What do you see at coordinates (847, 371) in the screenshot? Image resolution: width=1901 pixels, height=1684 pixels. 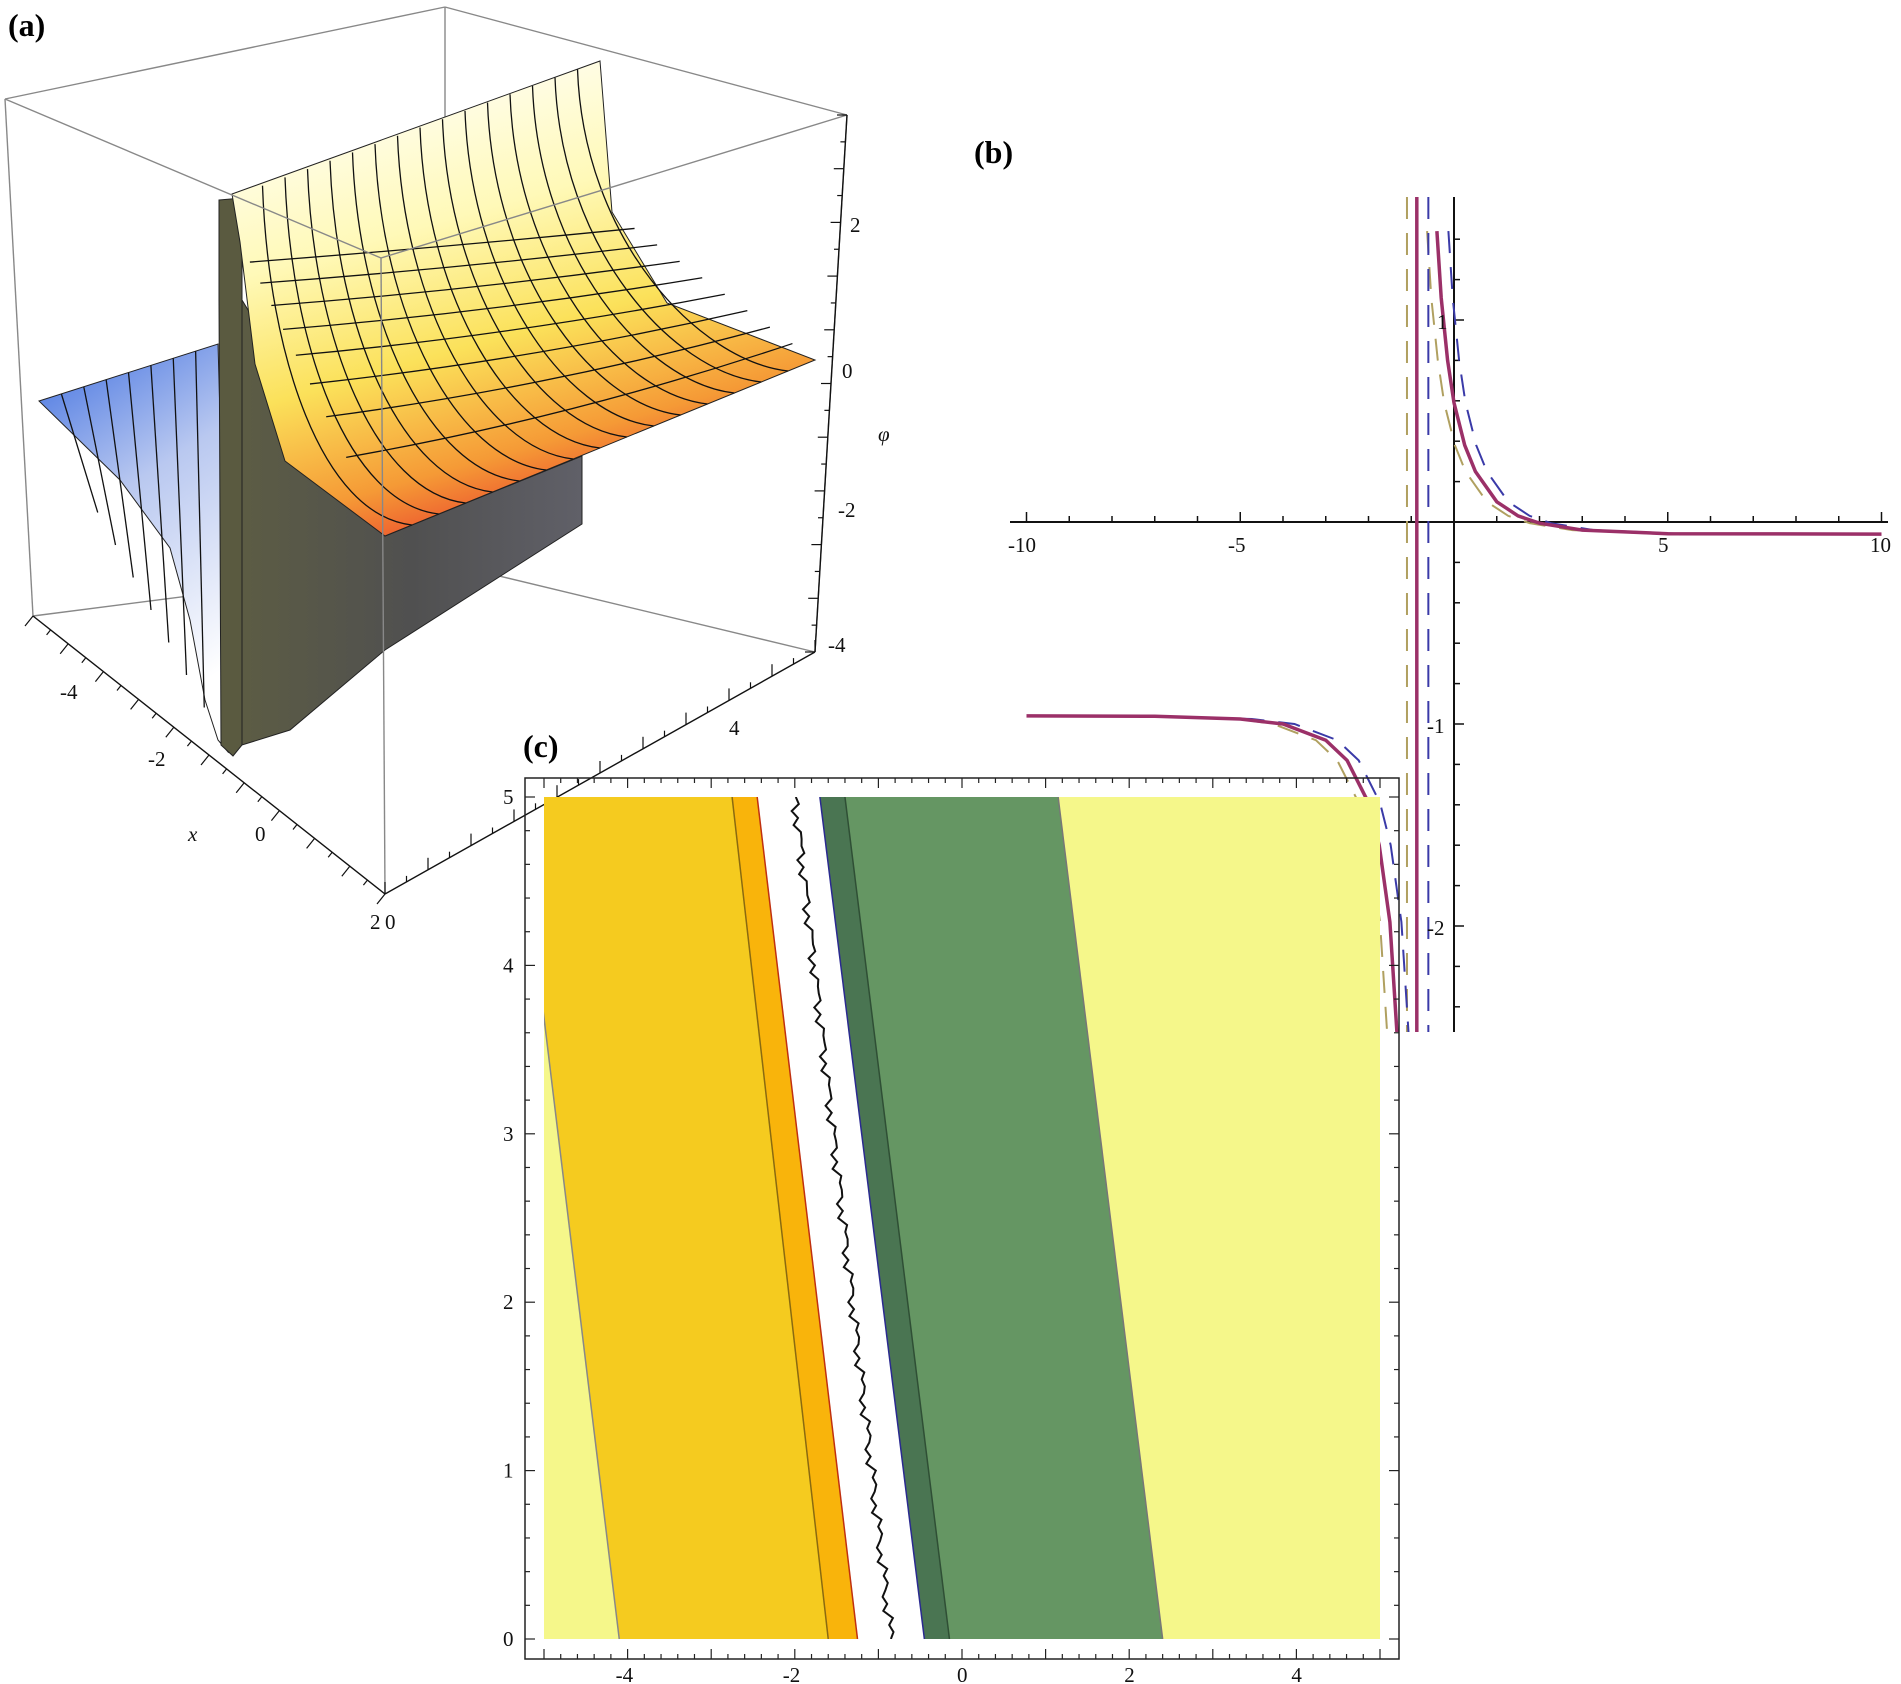 I see `phi-tick-label: 0` at bounding box center [847, 371].